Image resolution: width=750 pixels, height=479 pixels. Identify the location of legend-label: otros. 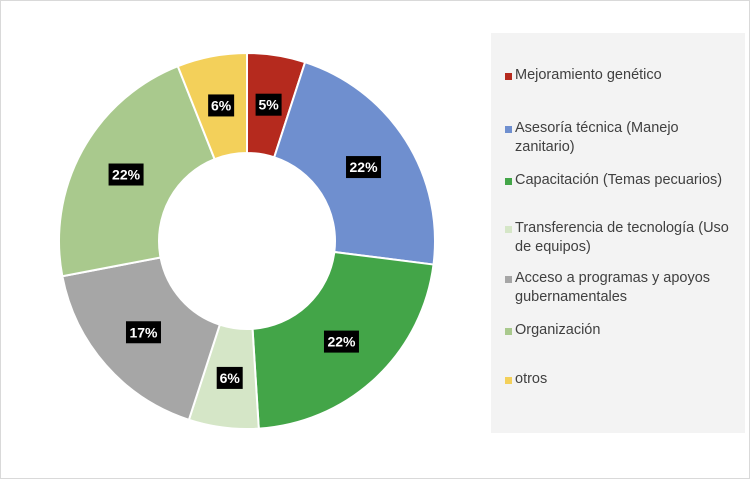
(531, 379).